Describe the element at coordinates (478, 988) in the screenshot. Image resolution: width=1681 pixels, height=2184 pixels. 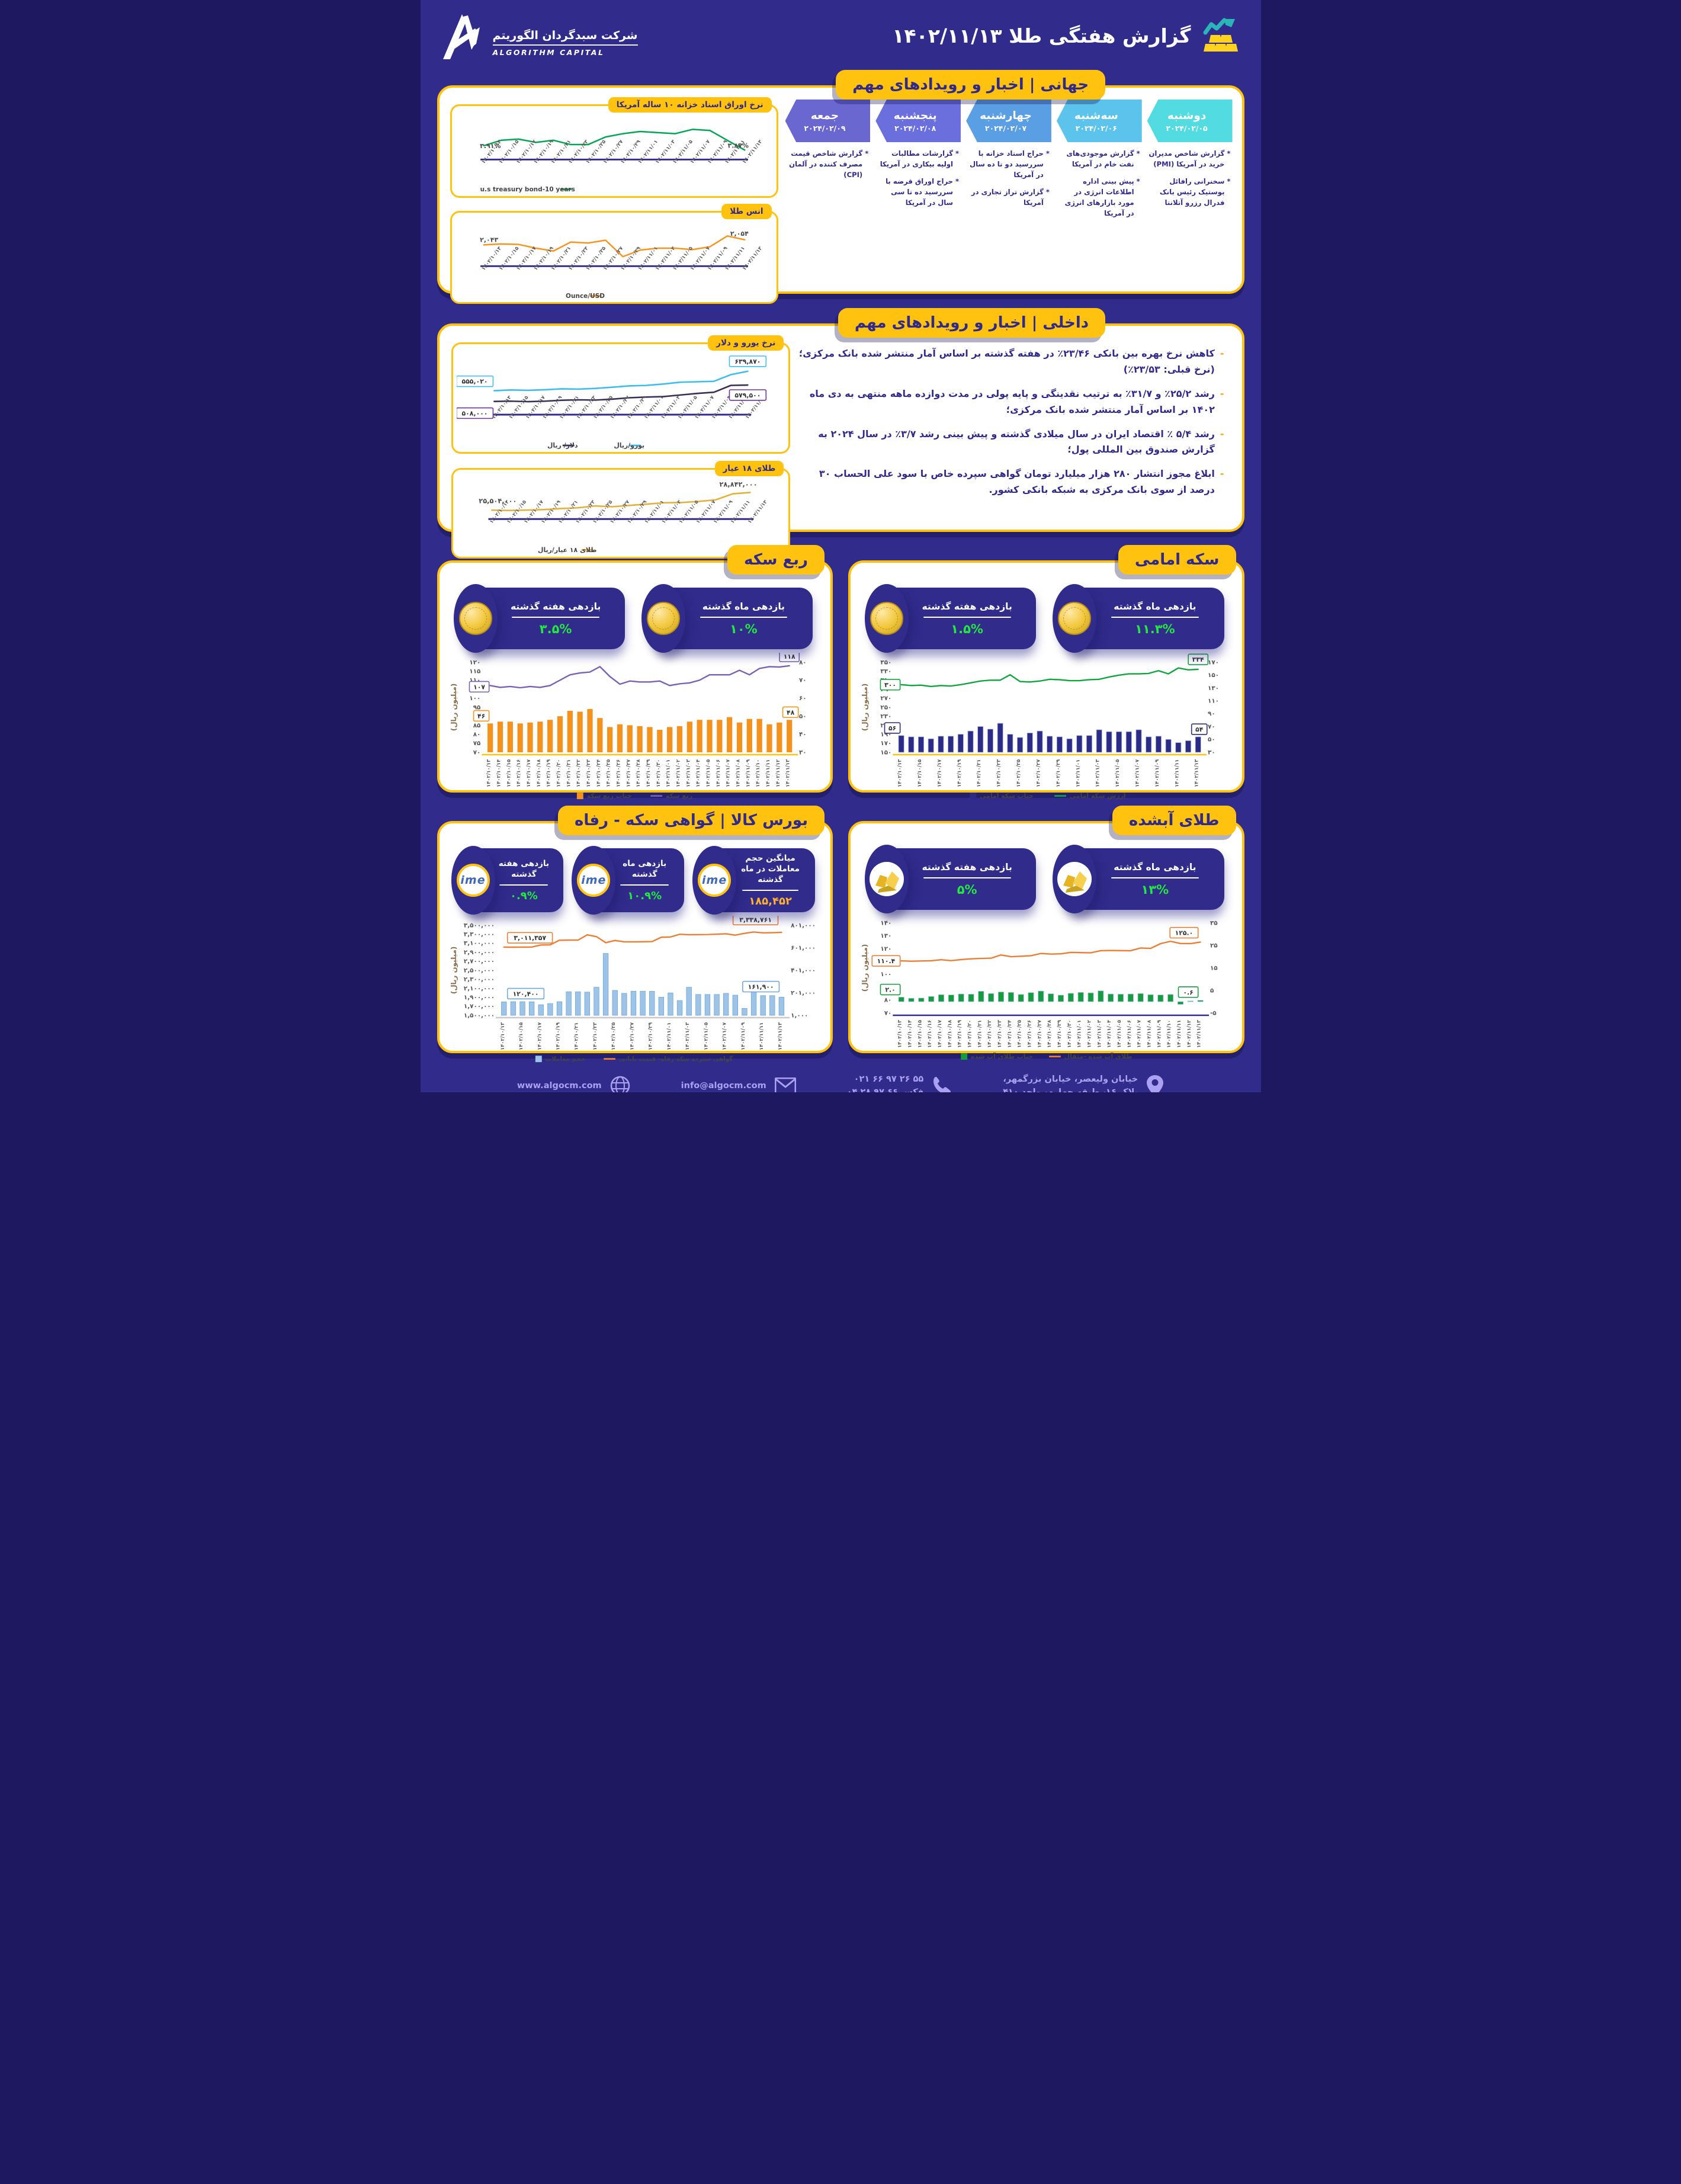
I see `svg-text: ۲,۱۰۰,۰۰۰` at that location.